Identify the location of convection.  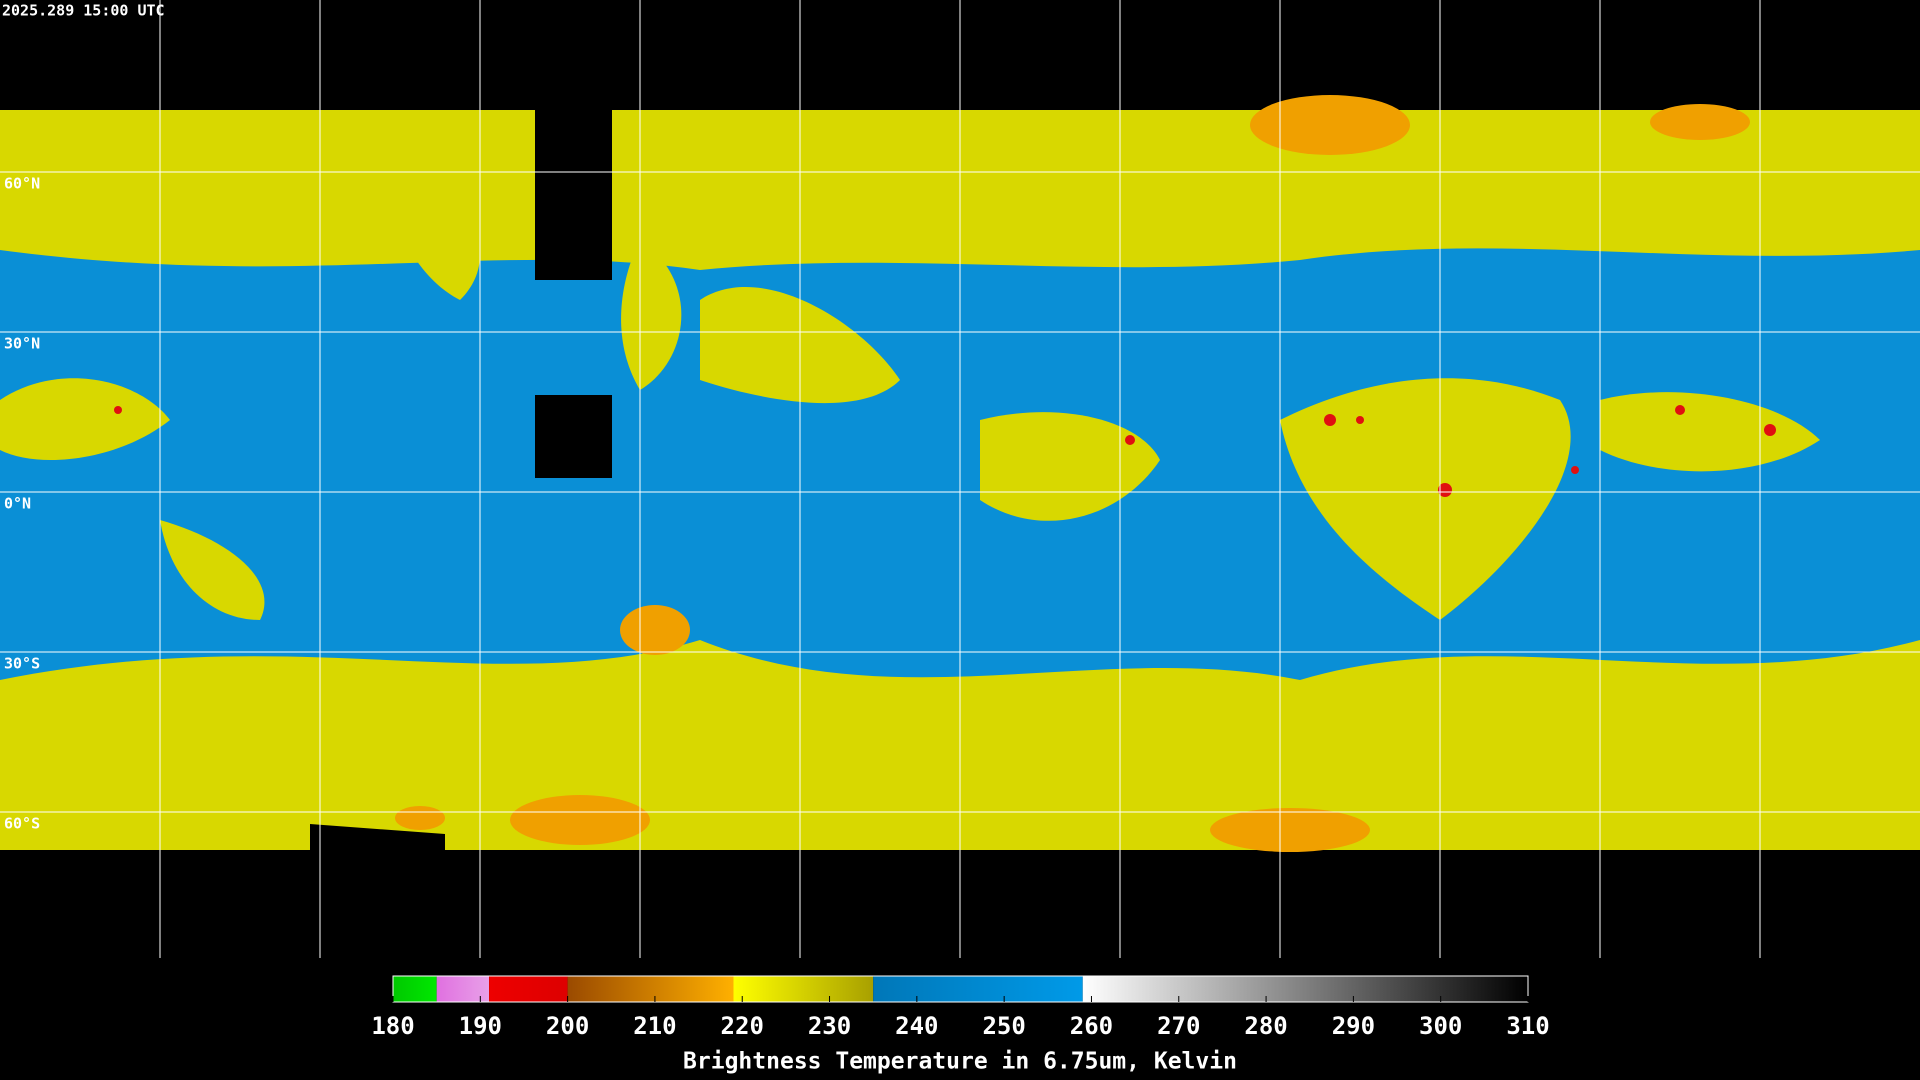
(945, 451).